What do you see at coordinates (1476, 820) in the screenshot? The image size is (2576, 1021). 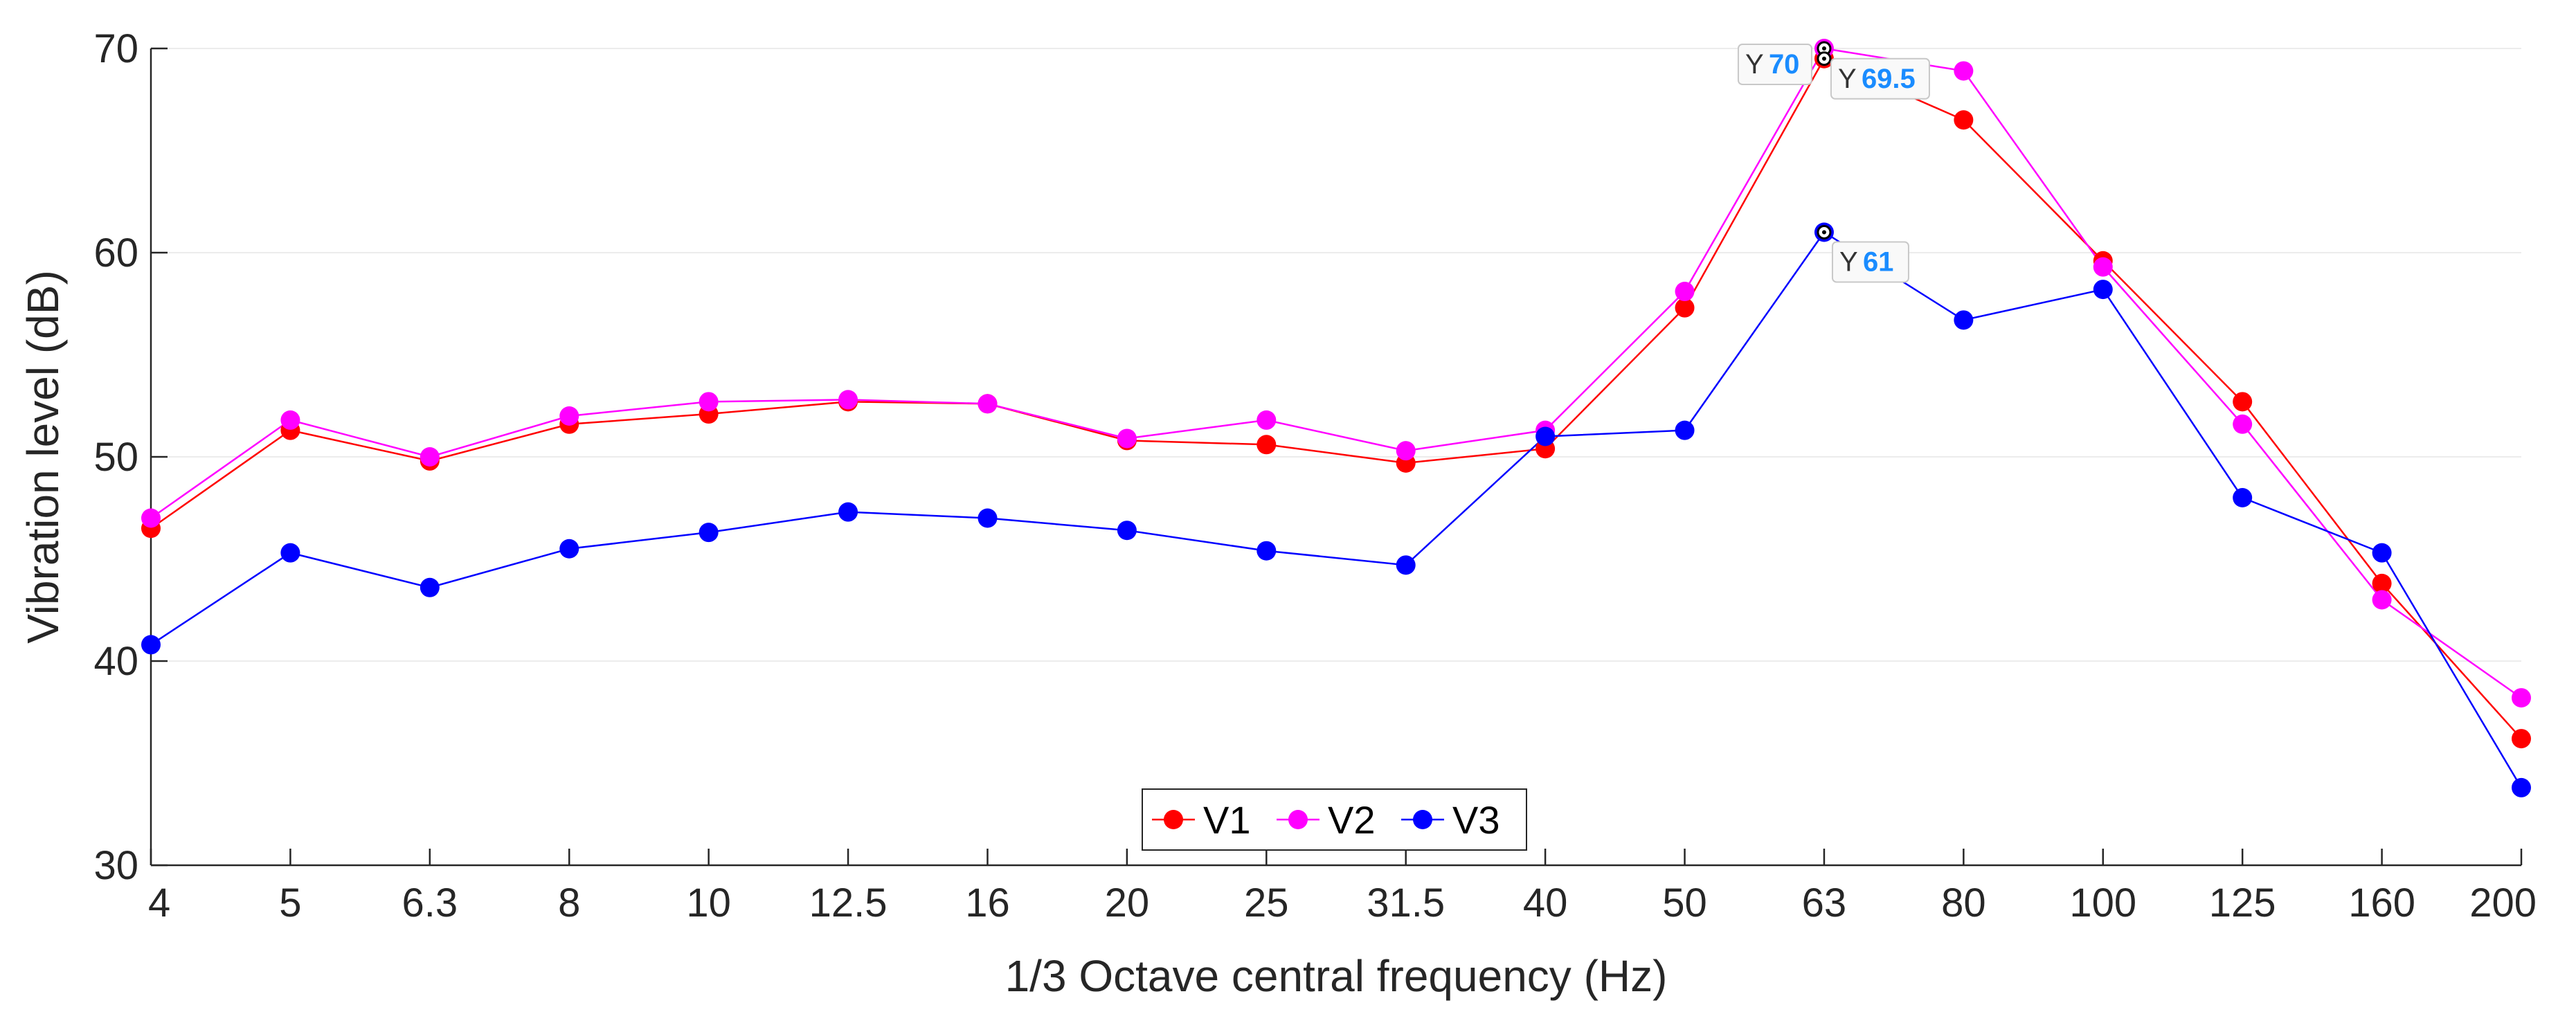 I see `legend-label-v3: V3` at bounding box center [1476, 820].